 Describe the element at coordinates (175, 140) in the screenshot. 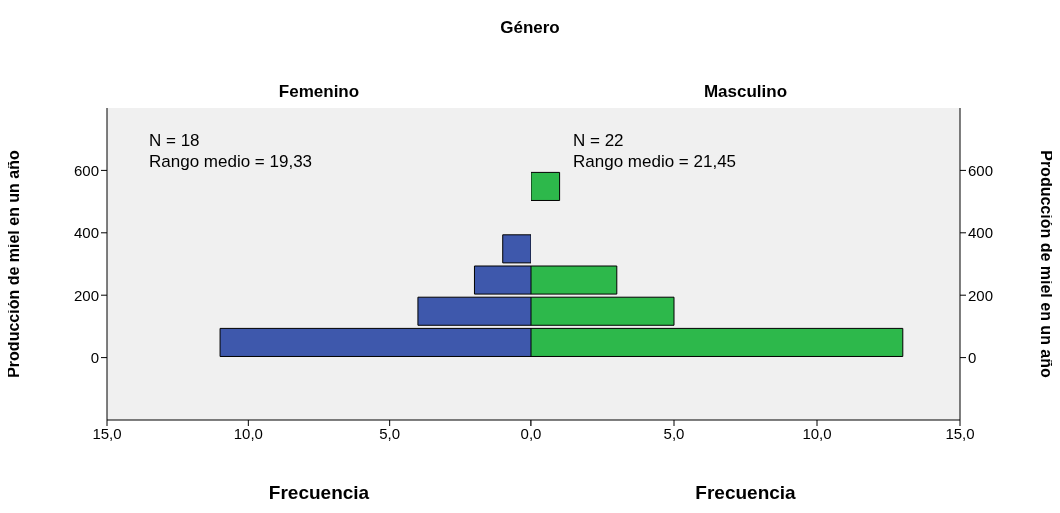

I see `annotation: N = 18` at that location.